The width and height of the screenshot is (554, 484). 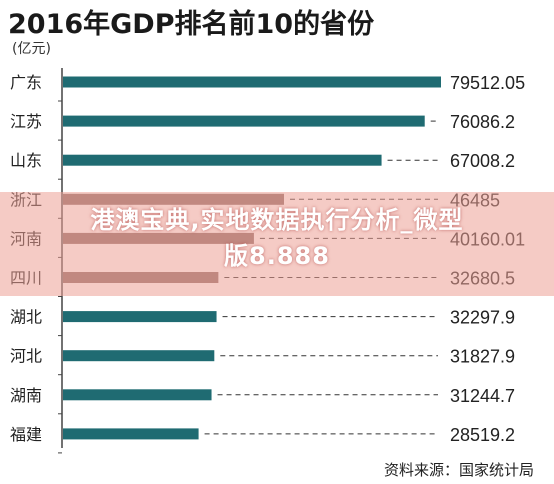 I want to click on watermark-text: 港澳宝典,实地数据执行分析_微型 版8.888, so click(x=277, y=238).